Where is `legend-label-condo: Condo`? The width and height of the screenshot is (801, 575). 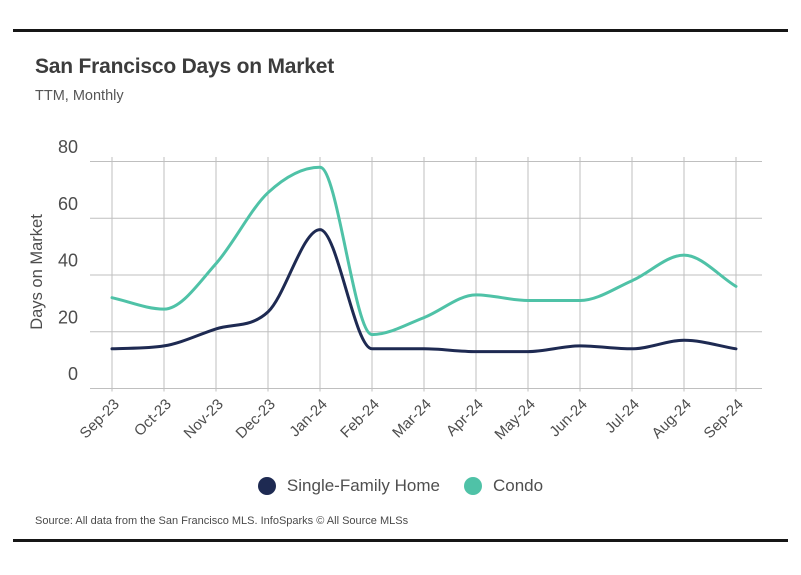
legend-label-condo: Condo is located at coordinates (518, 485).